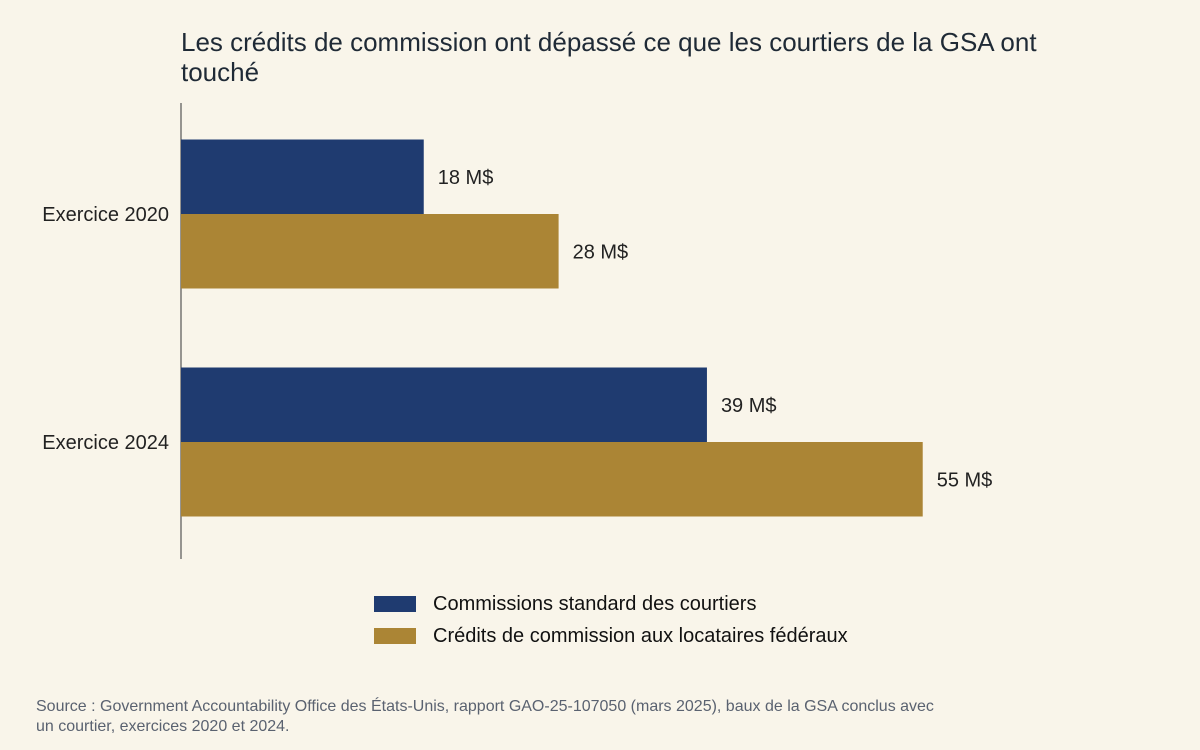 This screenshot has height=750, width=1200. I want to click on bar-value-label: 18 M$, so click(466, 178).